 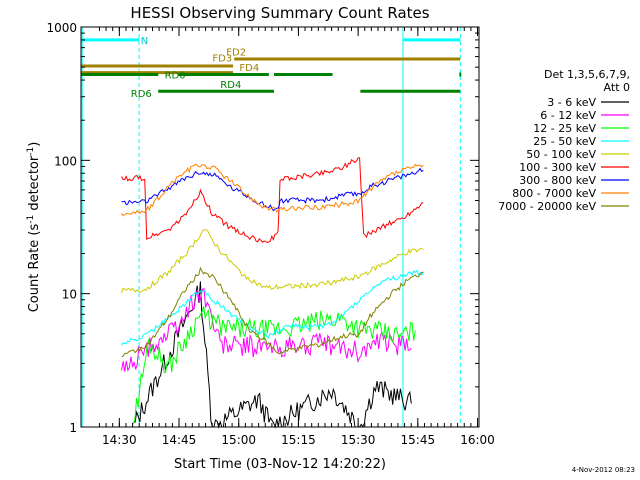 I want to click on y-tick-label-0: 1, so click(x=73, y=428).